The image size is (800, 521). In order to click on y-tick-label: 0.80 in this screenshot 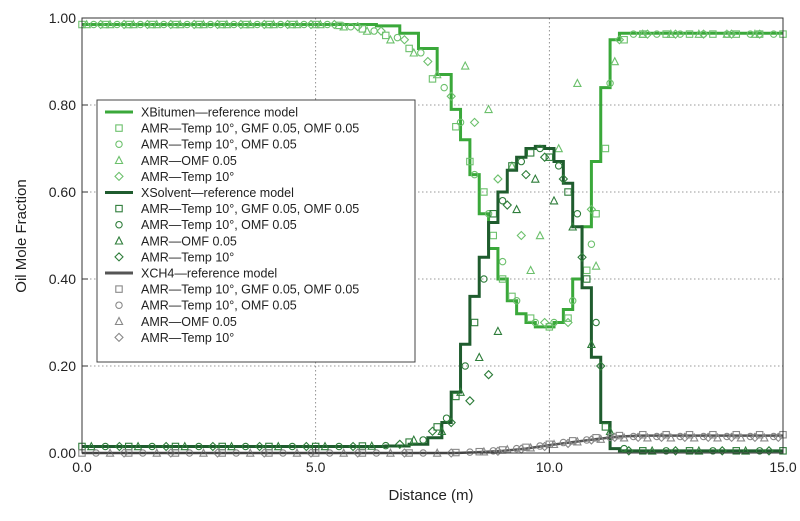, I will do `click(62, 105)`.